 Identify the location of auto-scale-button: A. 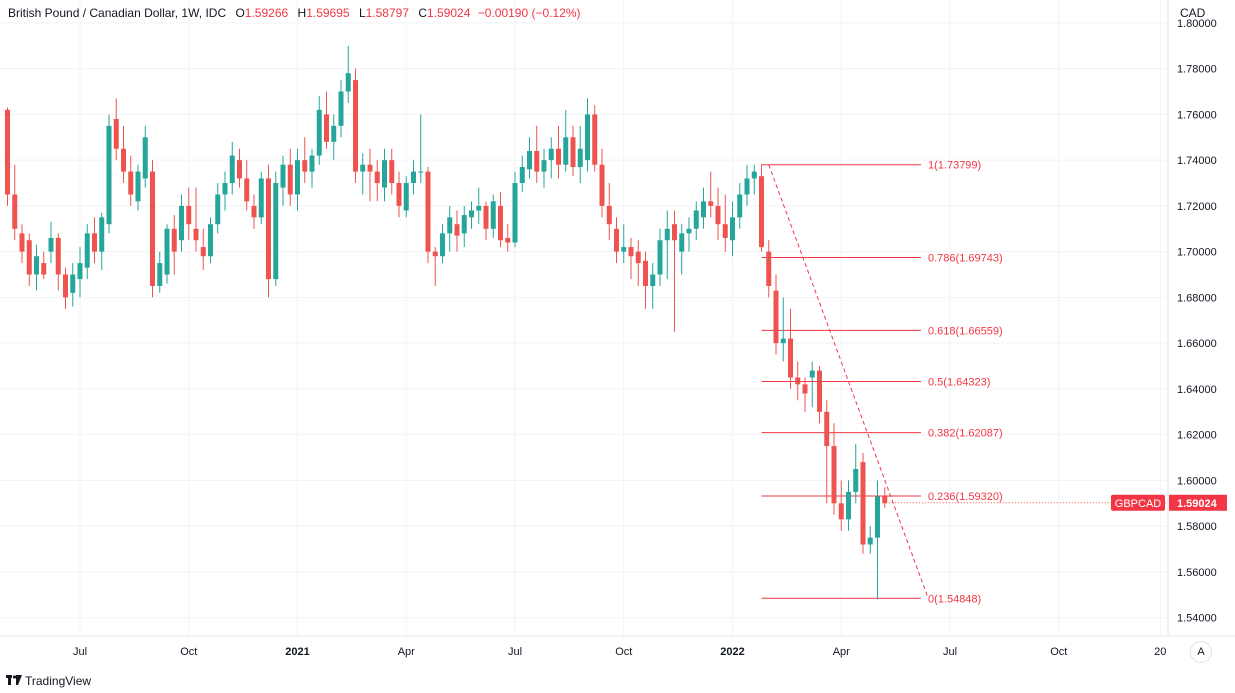
(1201, 652).